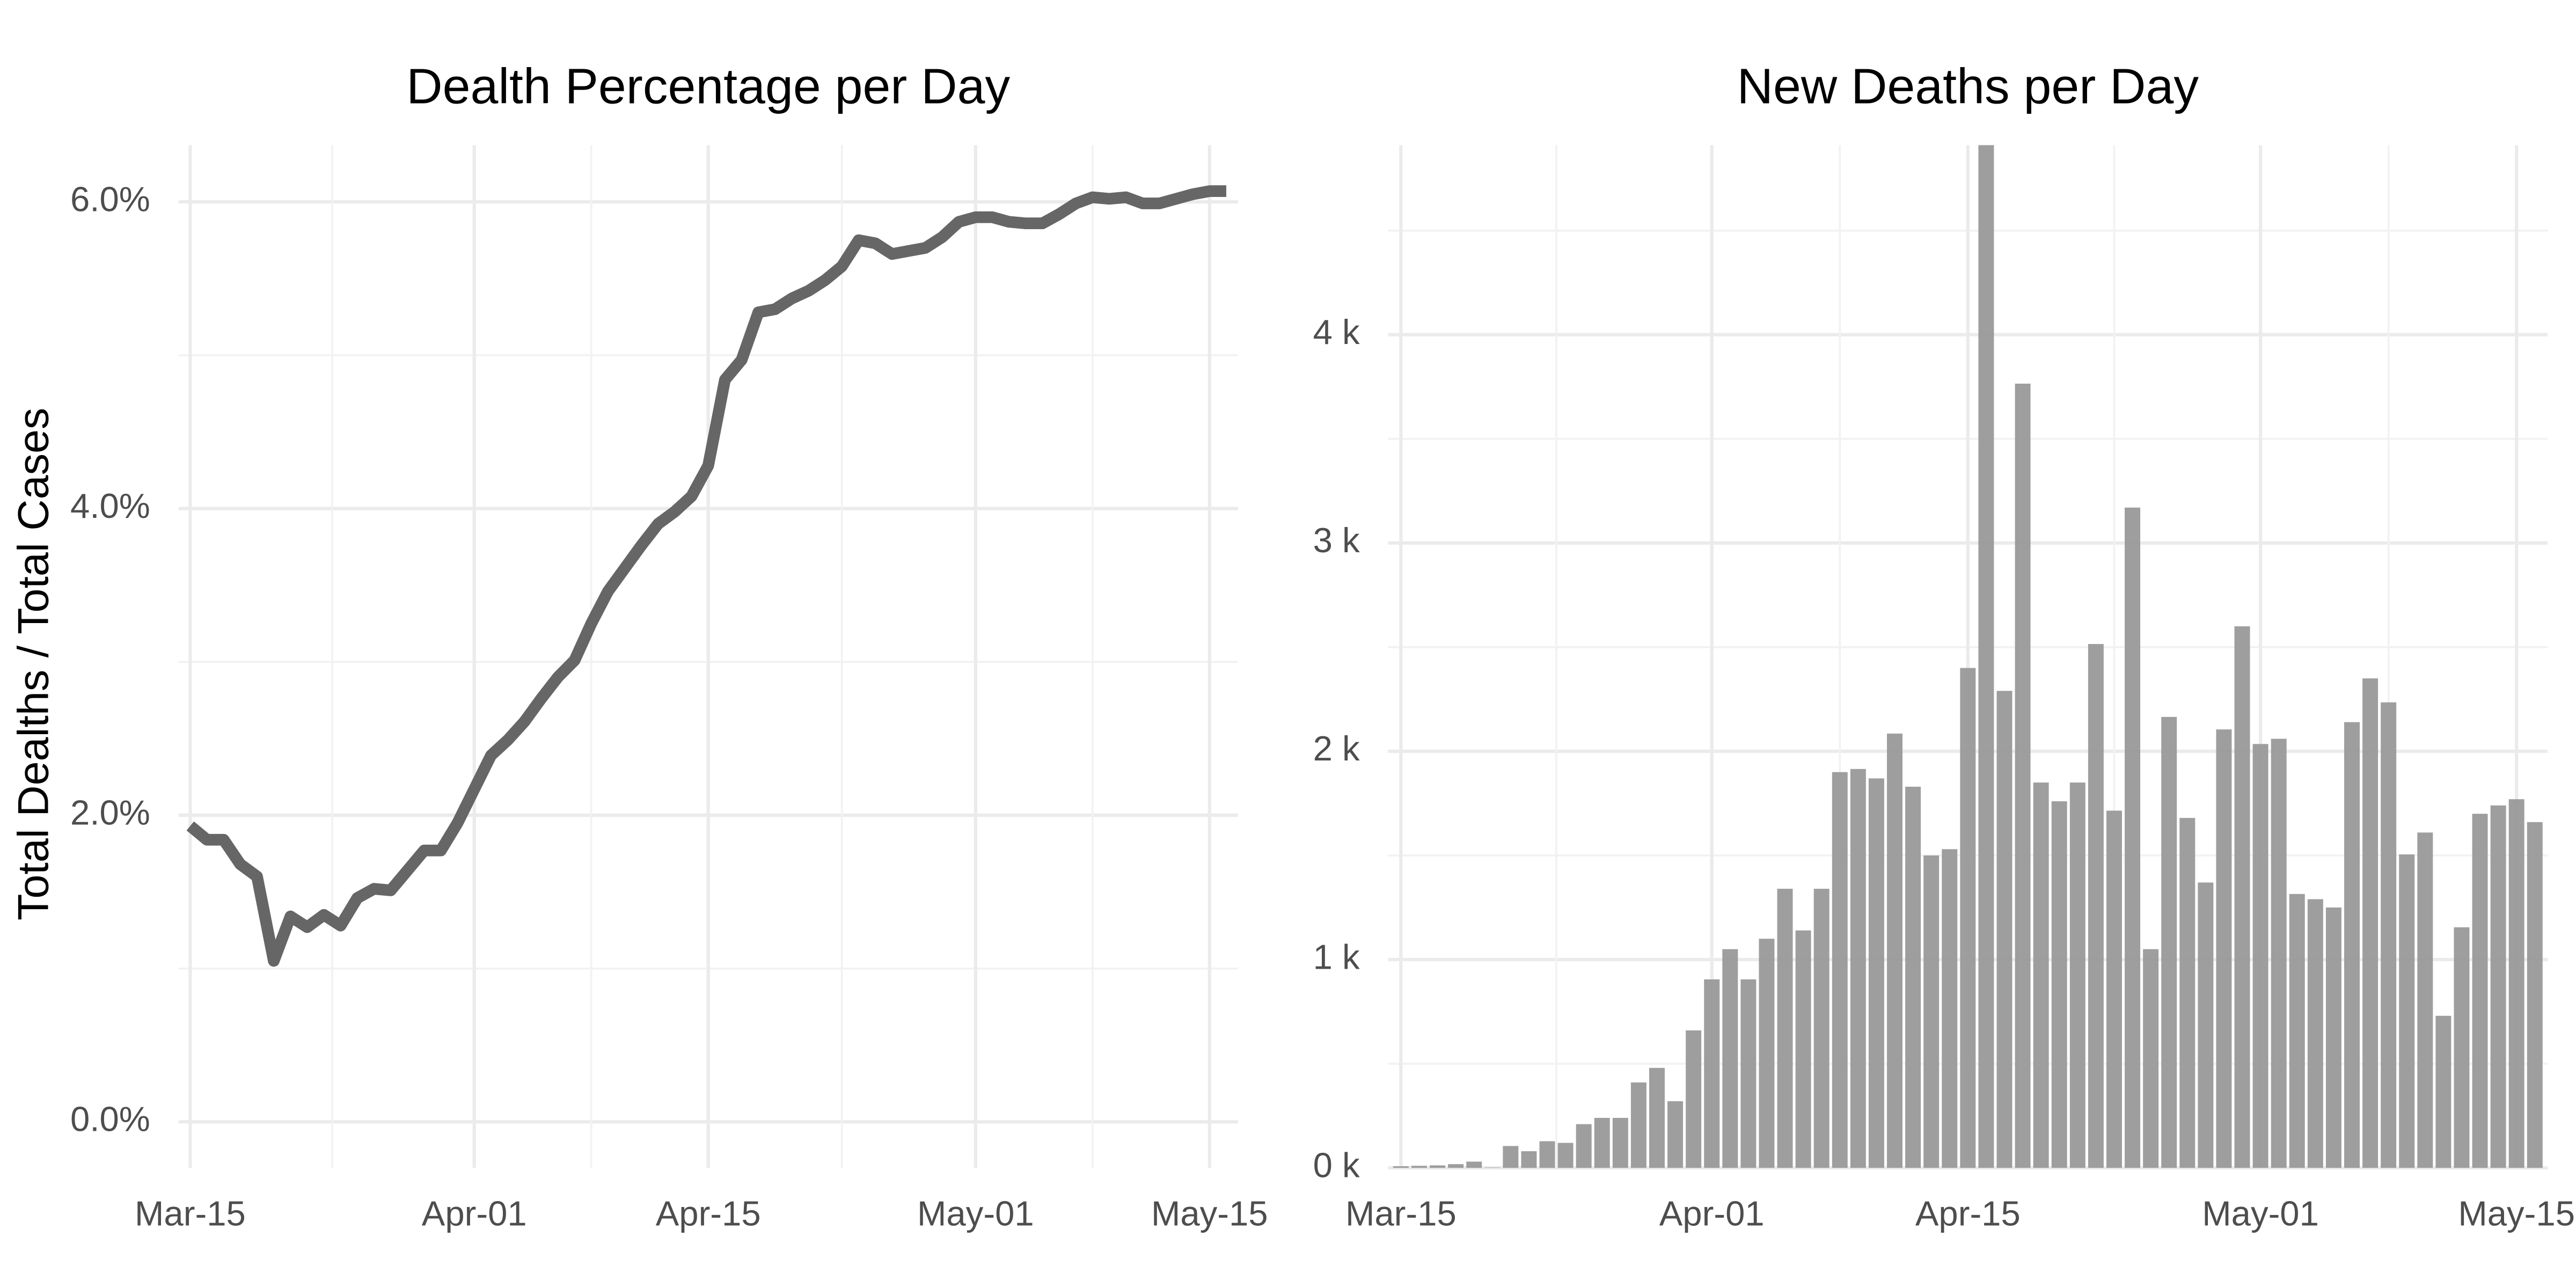 The width and height of the screenshot is (2576, 1288). What do you see at coordinates (1336, 748) in the screenshot?
I see `y-tick-label: 2 k` at bounding box center [1336, 748].